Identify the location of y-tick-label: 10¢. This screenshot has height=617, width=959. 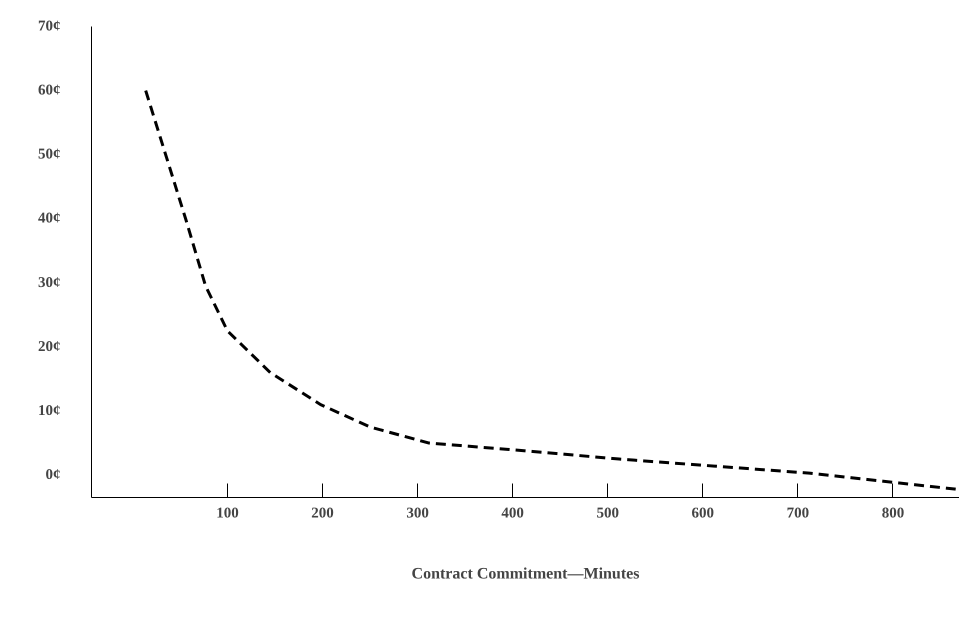
(49, 410).